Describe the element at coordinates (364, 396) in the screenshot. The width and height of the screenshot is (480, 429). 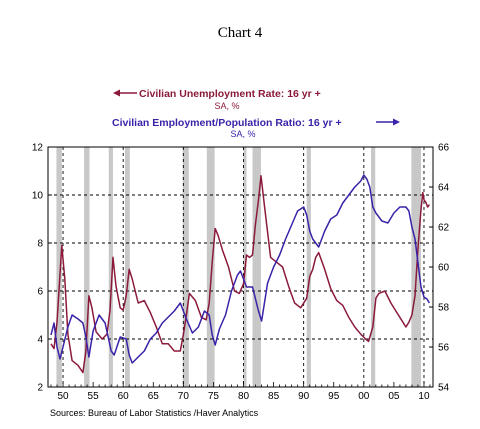
I see `x-axis-tick-label: 00` at that location.